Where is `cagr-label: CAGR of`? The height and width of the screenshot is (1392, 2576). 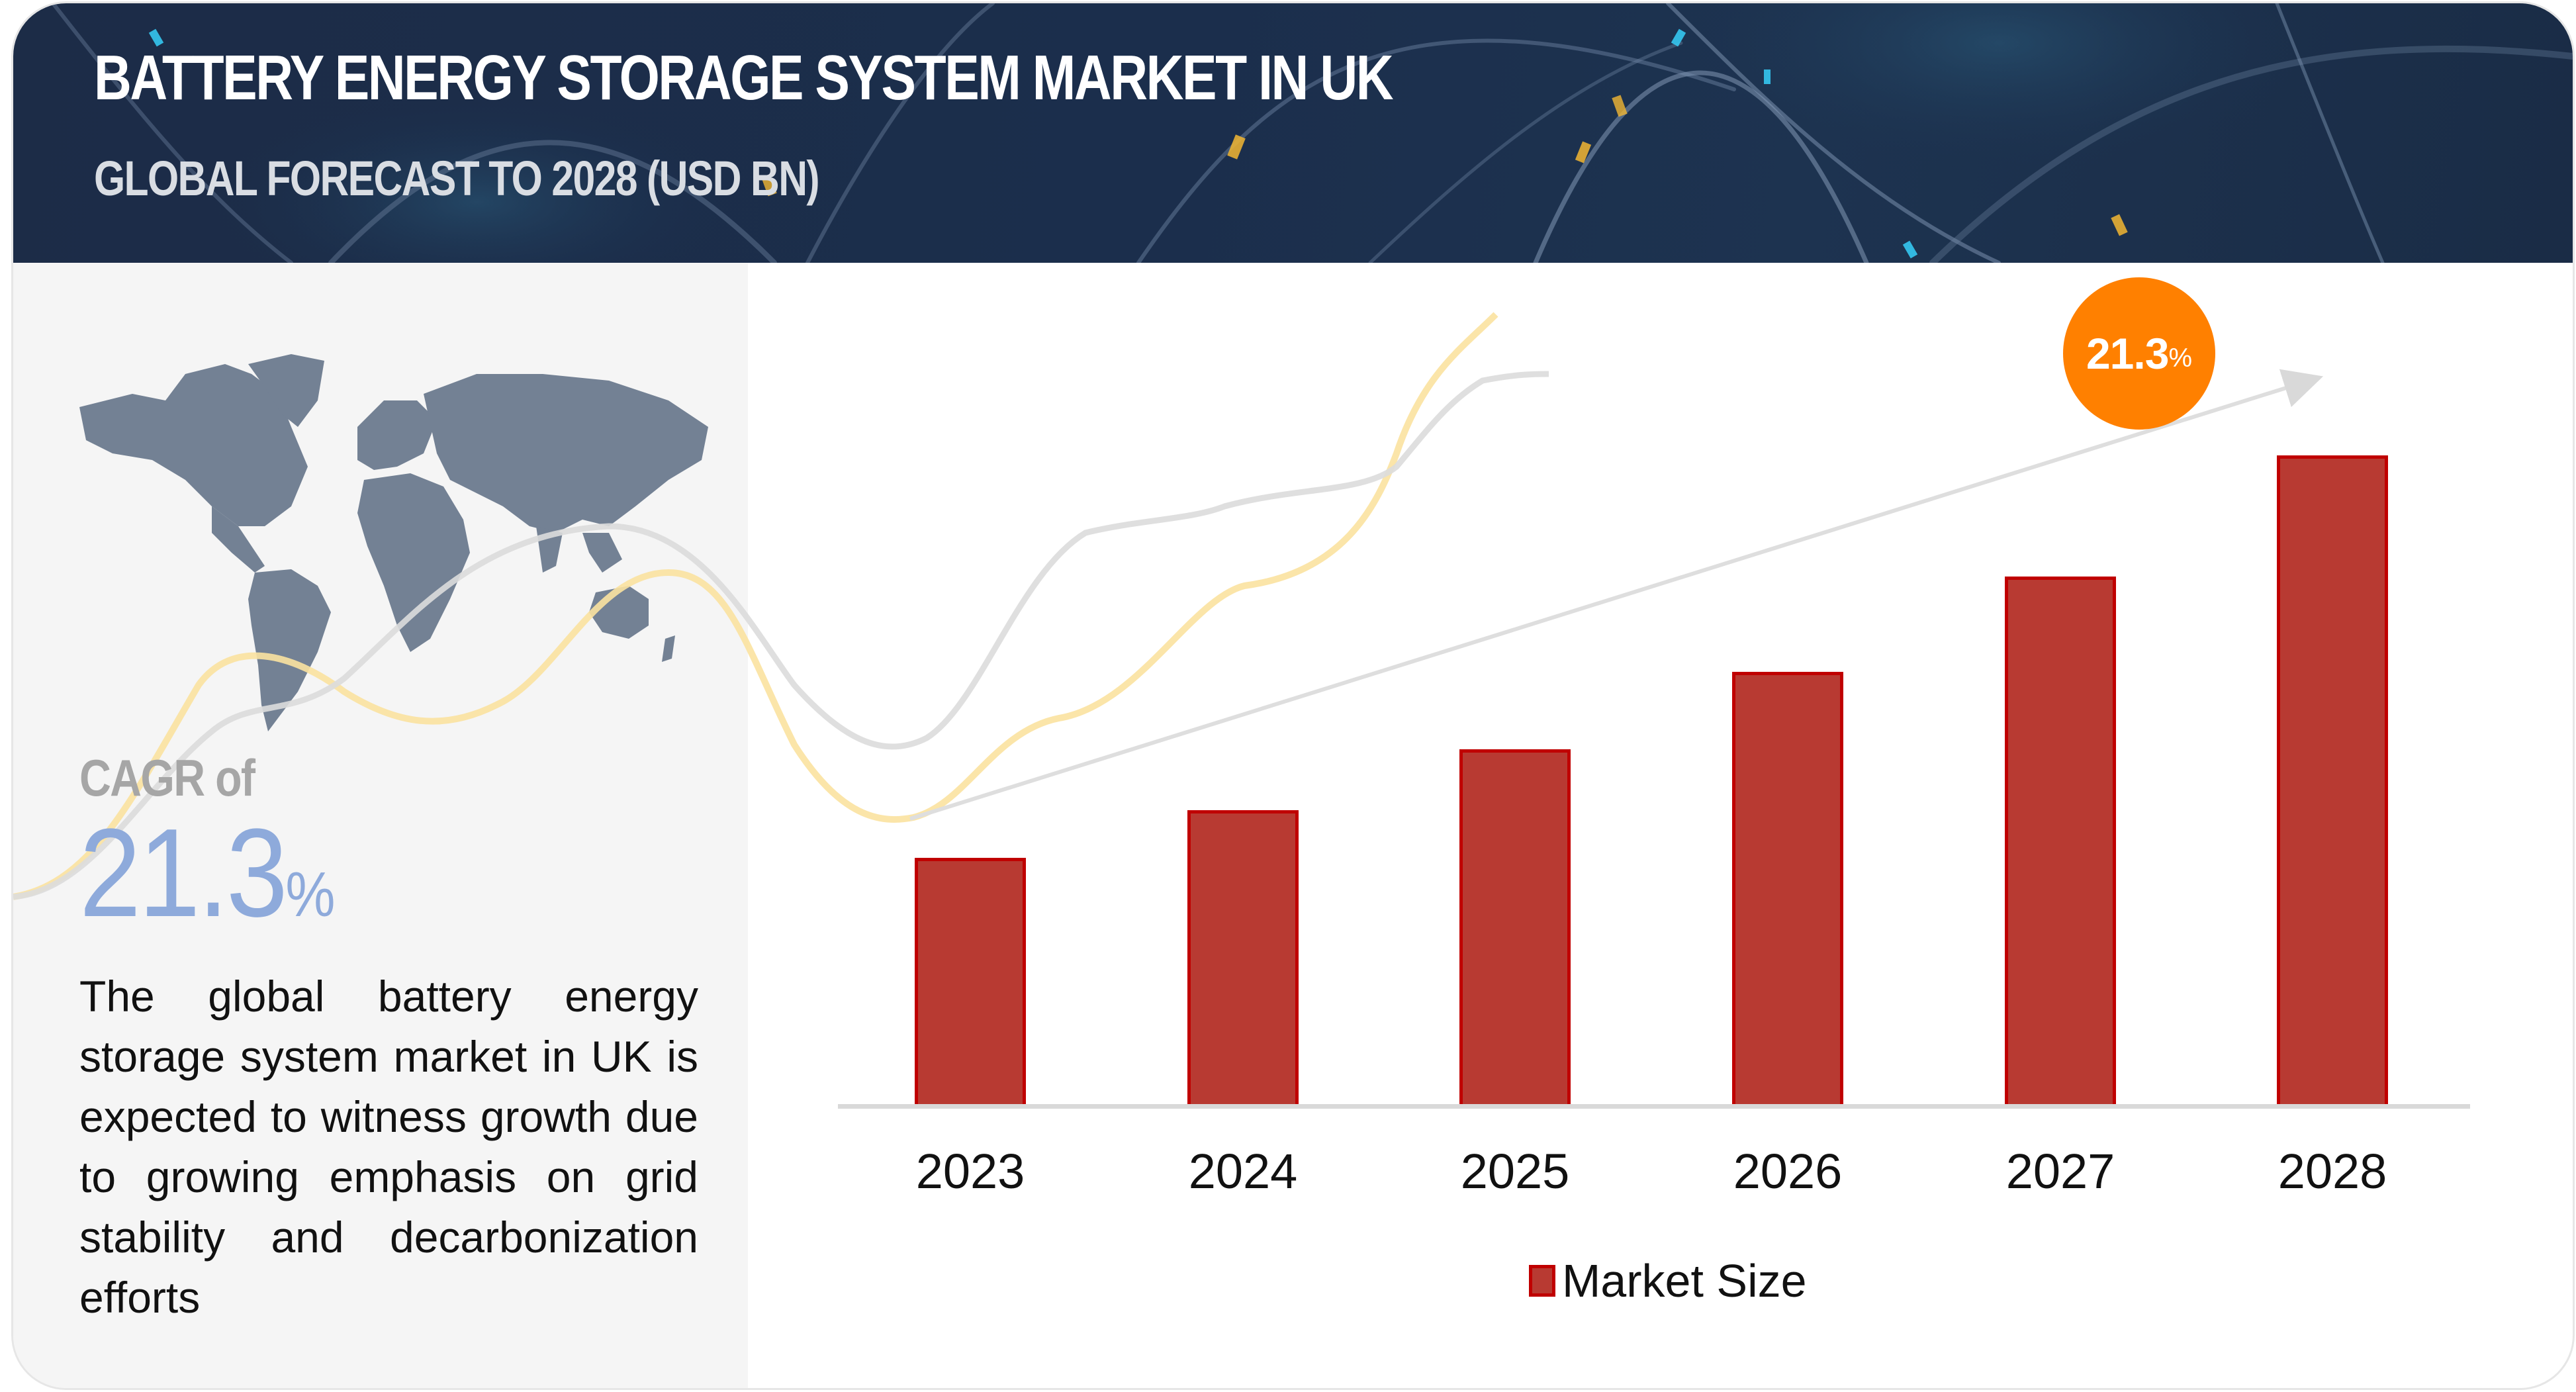
cagr-label: CAGR of is located at coordinates (167, 778).